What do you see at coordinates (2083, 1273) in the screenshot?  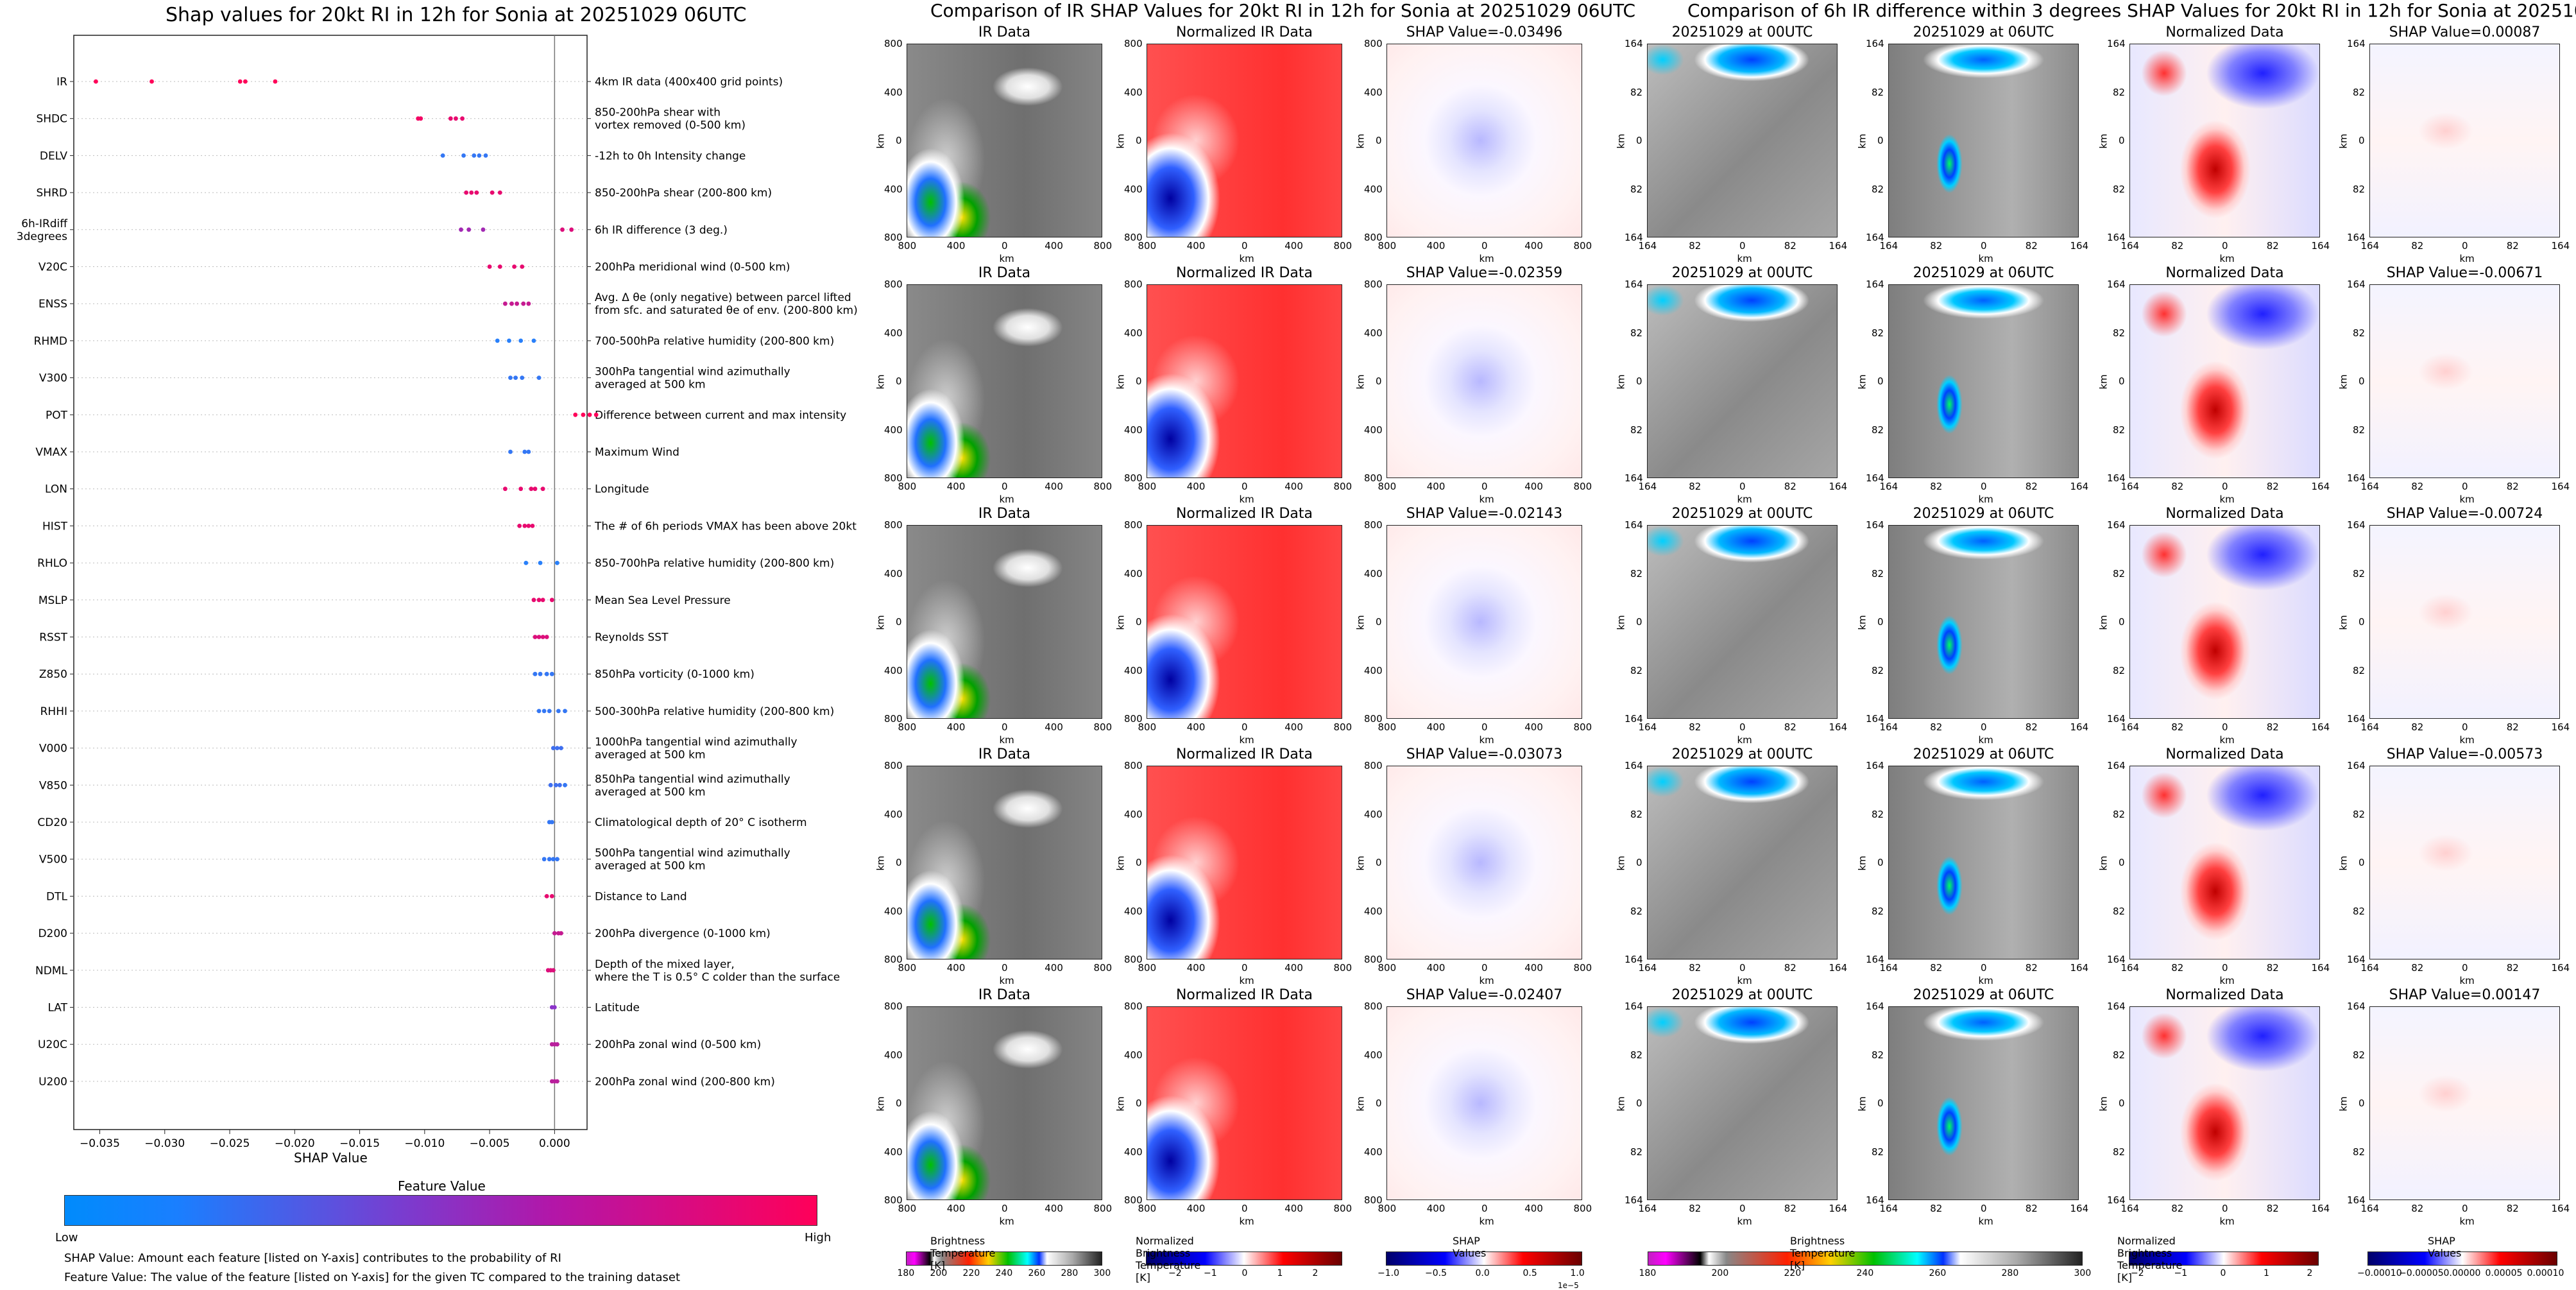 I see `cbar-diff-bt-tick: 300` at bounding box center [2083, 1273].